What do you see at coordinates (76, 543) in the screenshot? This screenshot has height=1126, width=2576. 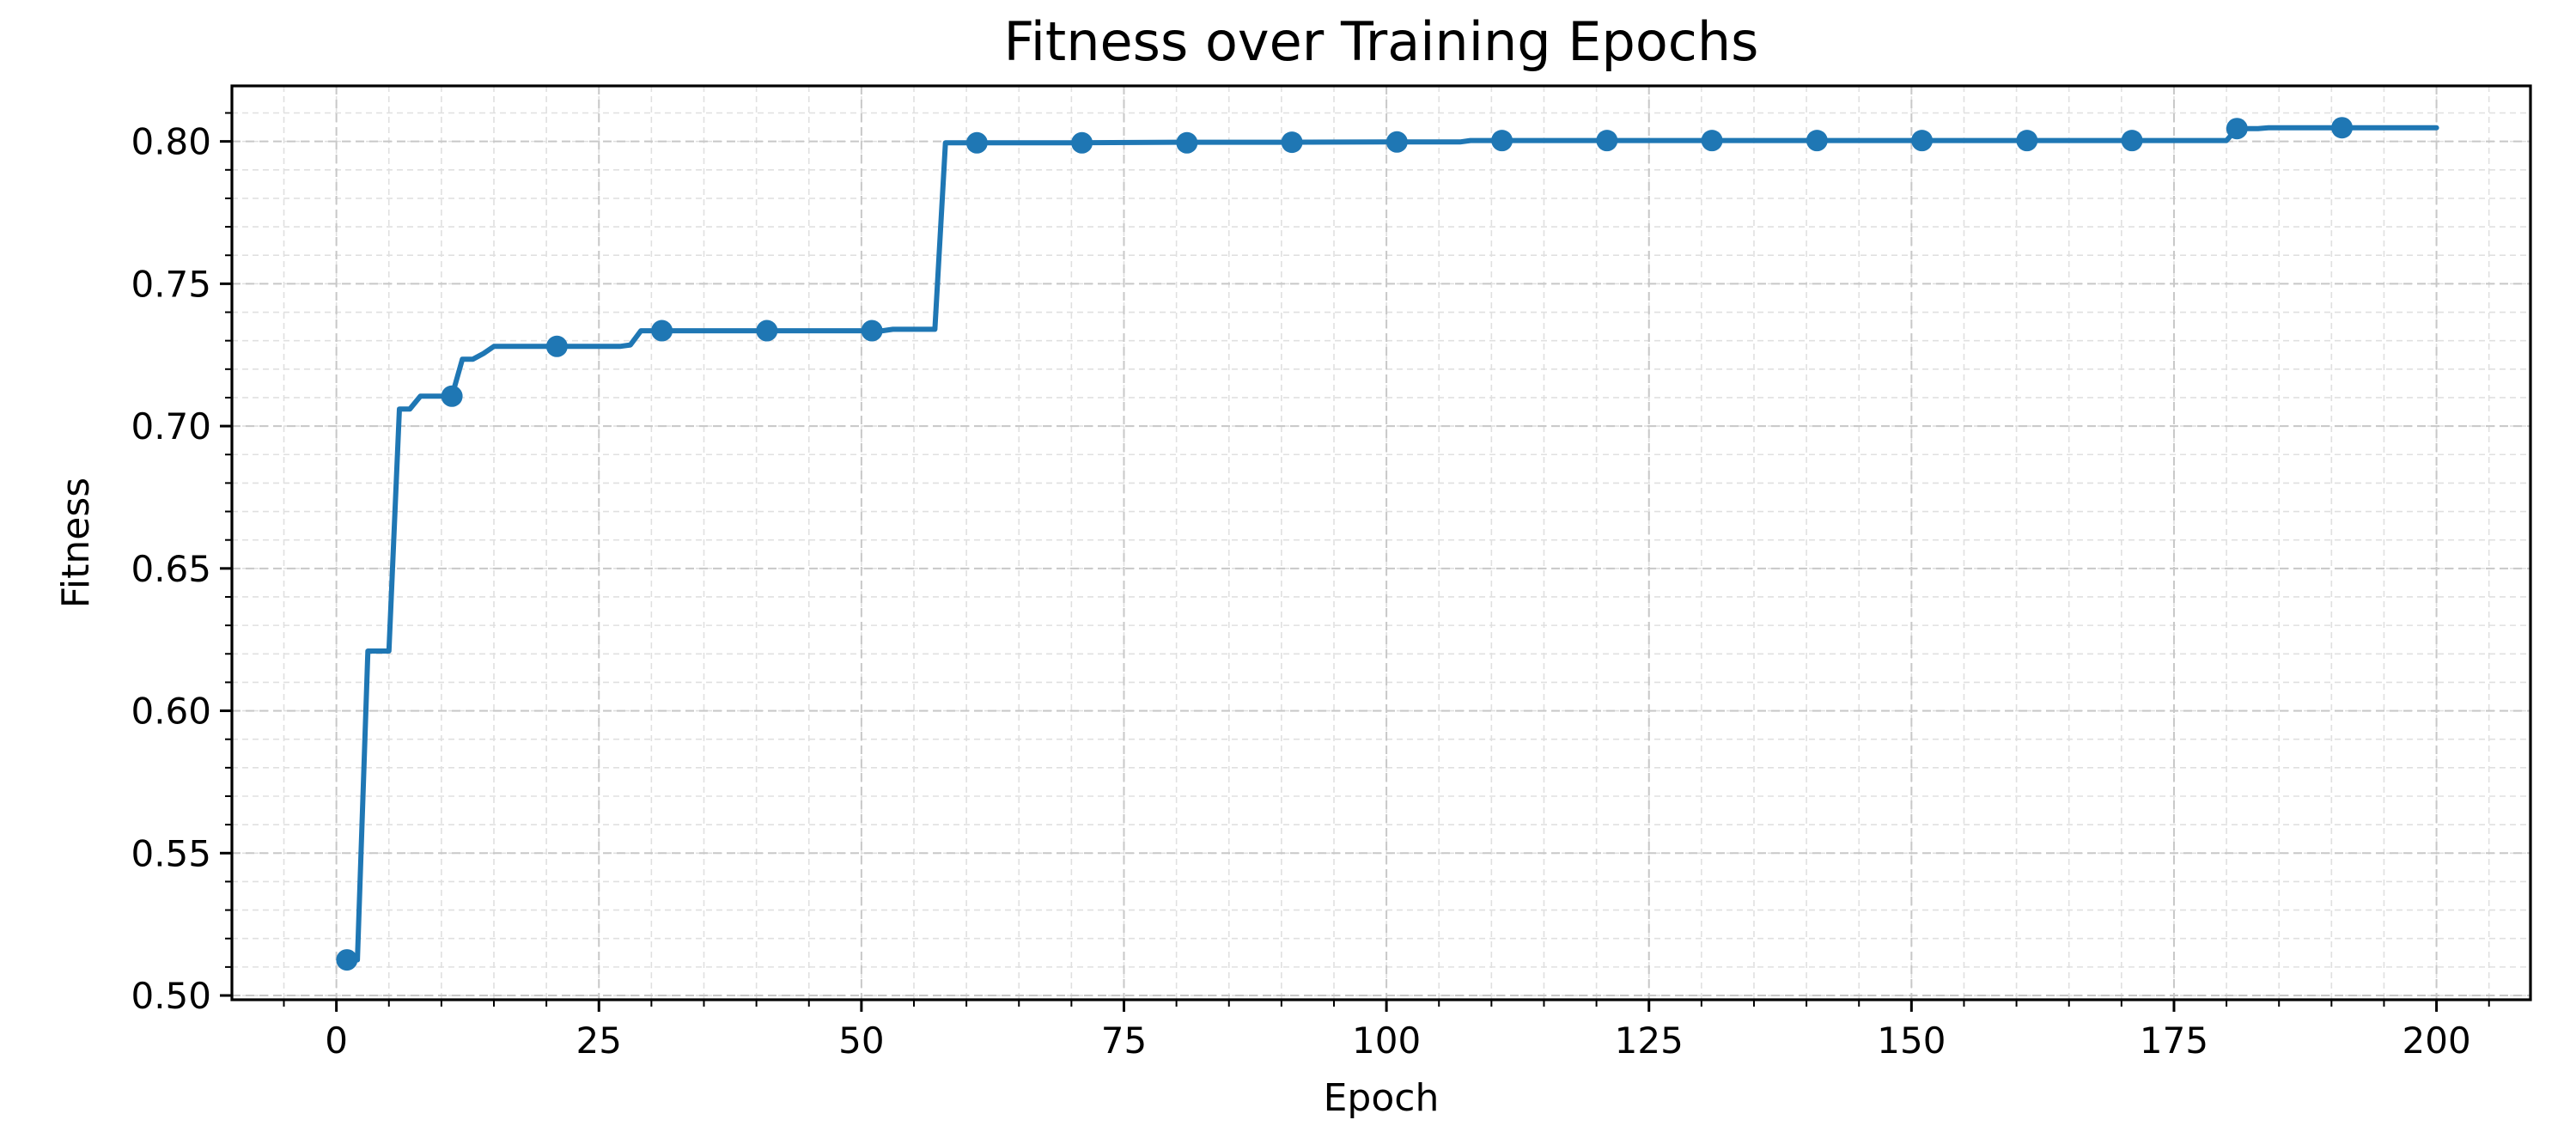 I see `y-axis-label: Fitness` at bounding box center [76, 543].